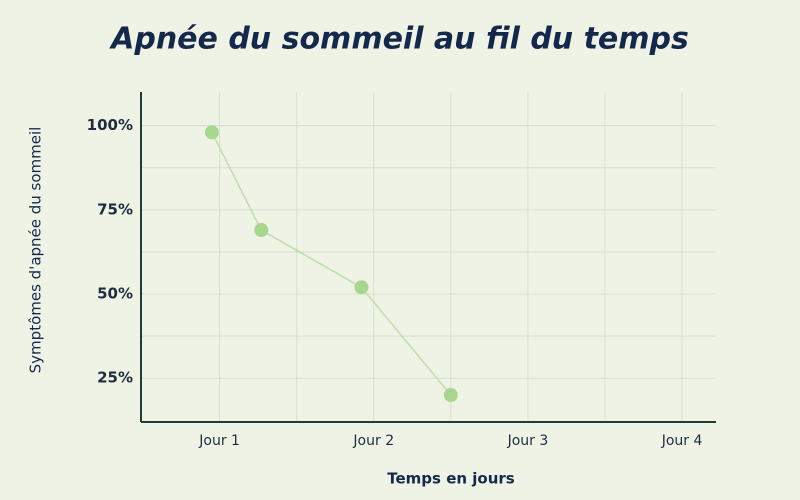 This screenshot has height=500, width=800. I want to click on y-tick-label: 50%, so click(115, 294).